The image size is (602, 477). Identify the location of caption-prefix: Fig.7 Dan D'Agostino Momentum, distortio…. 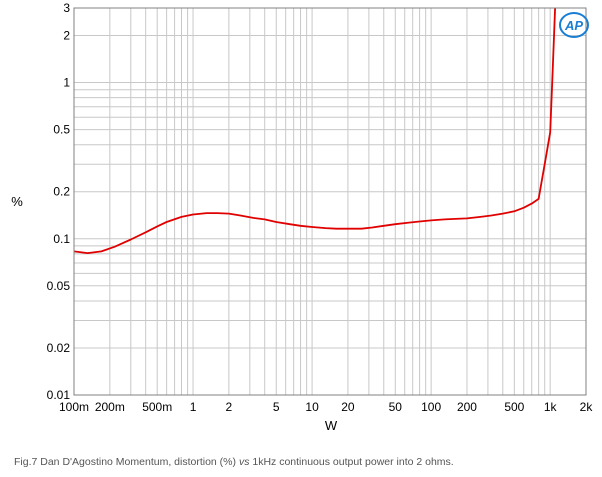
(126, 462).